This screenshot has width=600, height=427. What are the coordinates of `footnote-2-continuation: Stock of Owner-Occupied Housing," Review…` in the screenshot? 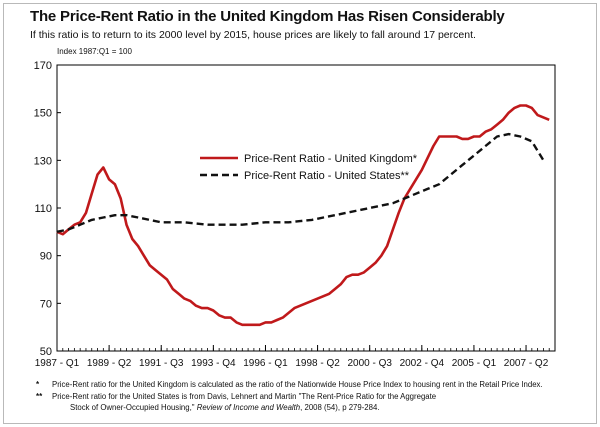 It's located at (224, 408).